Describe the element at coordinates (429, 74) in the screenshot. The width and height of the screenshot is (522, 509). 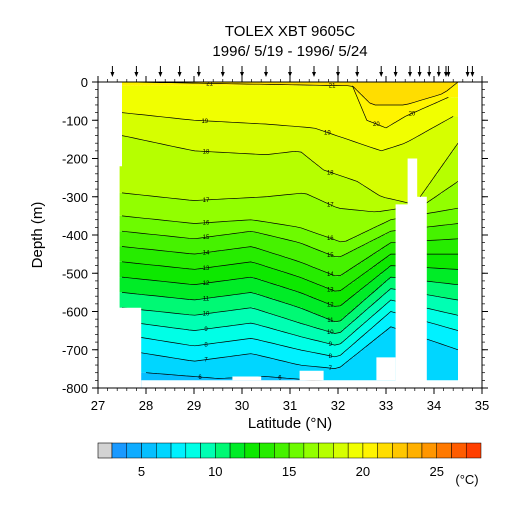
I see `station-marker-head` at that location.